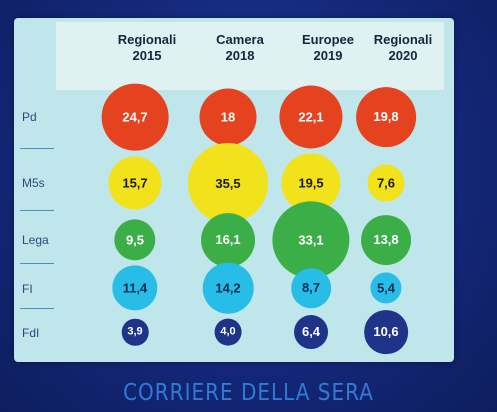 This screenshot has height=412, width=497. Describe the element at coordinates (311, 183) in the screenshot. I see `bubble-value-label: 19,5` at that location.